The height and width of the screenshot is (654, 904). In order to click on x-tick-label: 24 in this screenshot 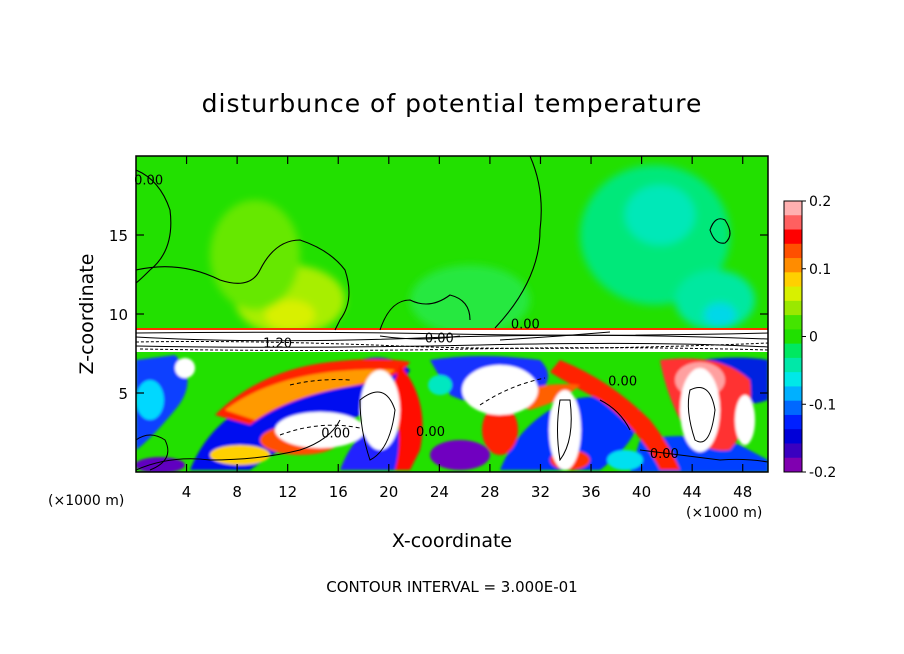, I will do `click(439, 492)`.